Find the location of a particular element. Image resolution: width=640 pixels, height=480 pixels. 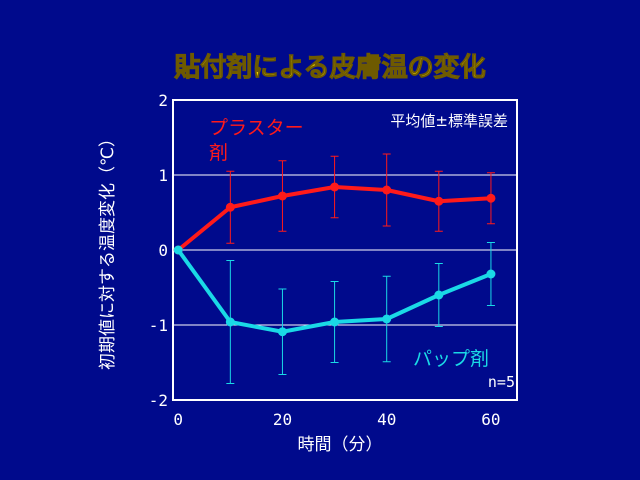

chart-title: 貼付剤による皮膚温の変化 is located at coordinates (329, 67).